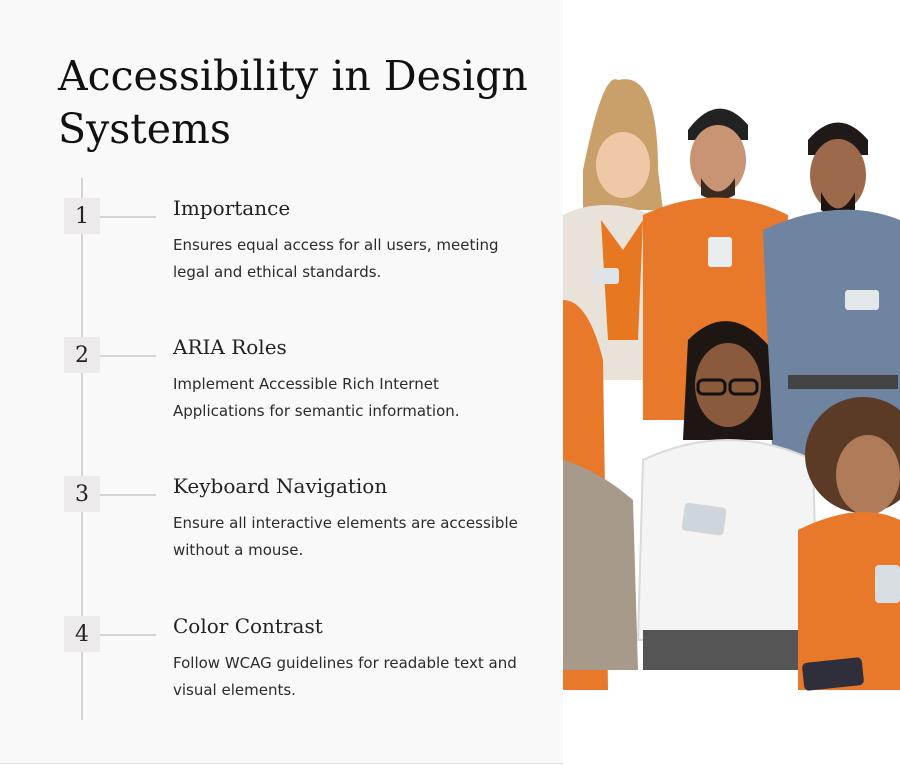  What do you see at coordinates (293, 102) in the screenshot?
I see `page-title: Accessibility in Design Systems` at bounding box center [293, 102].